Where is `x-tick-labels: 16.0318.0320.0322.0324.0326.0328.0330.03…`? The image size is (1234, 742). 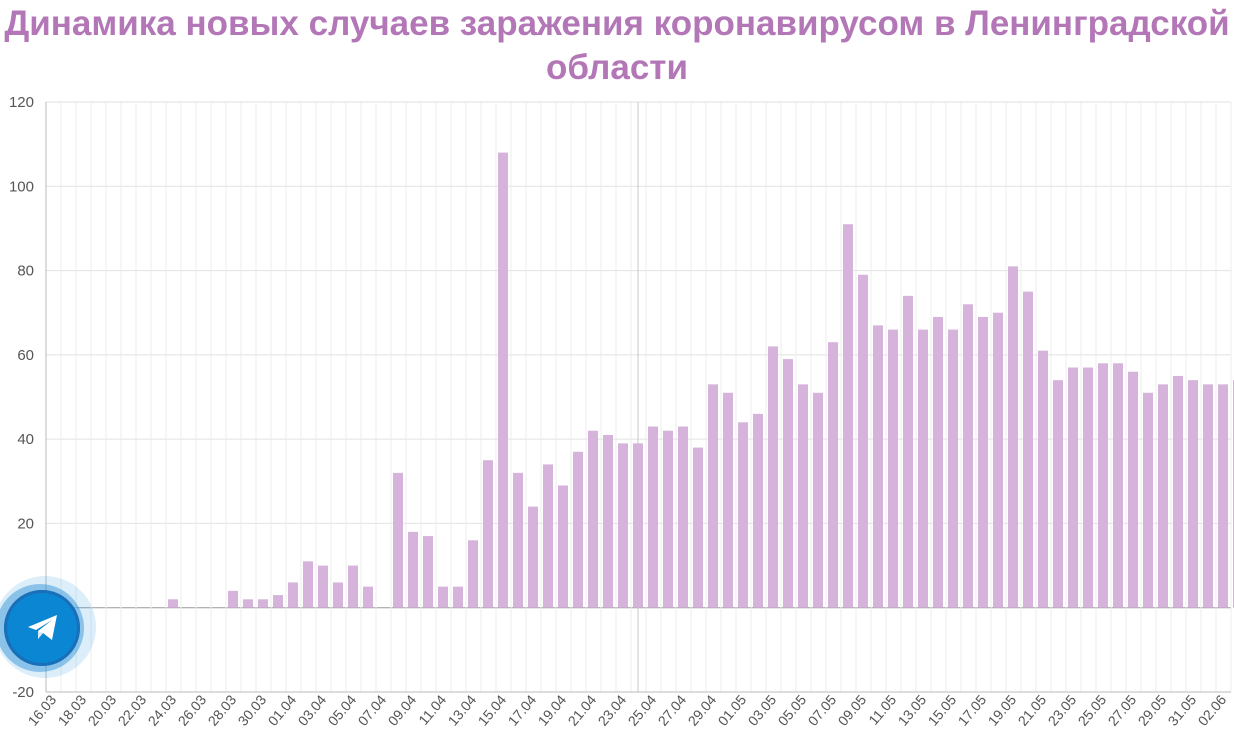 x-tick-labels: 16.0318.0320.0322.0324.0326.0328.0330.03… is located at coordinates (627, 709).